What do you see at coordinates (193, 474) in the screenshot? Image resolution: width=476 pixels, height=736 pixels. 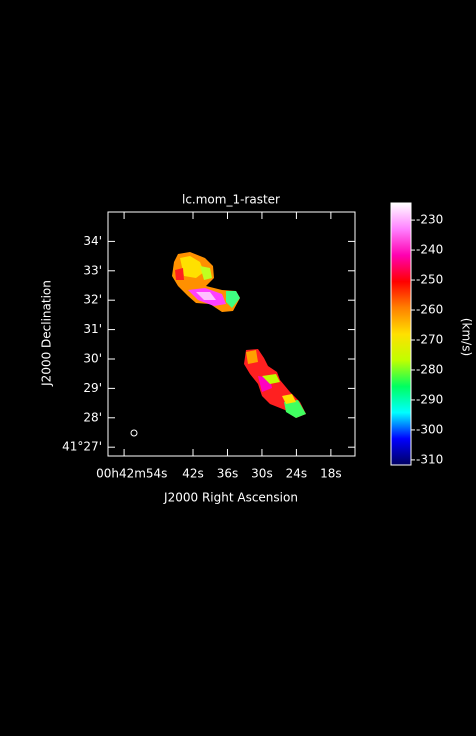 I see `x-tick-label: 42s` at bounding box center [193, 474].